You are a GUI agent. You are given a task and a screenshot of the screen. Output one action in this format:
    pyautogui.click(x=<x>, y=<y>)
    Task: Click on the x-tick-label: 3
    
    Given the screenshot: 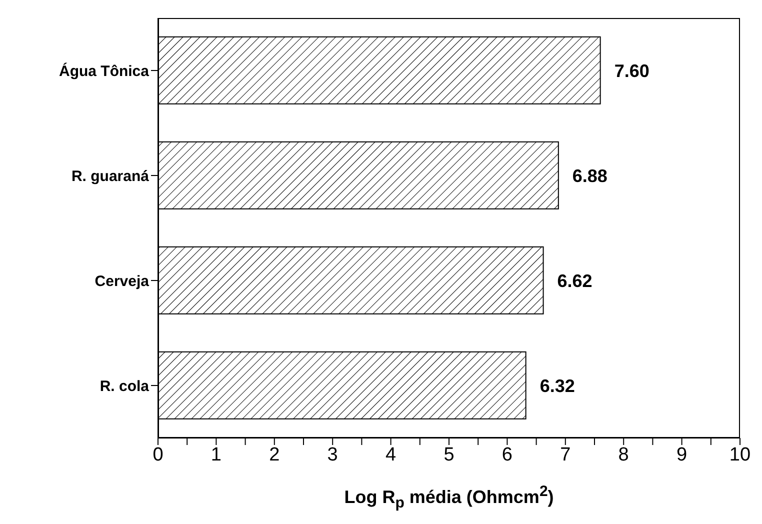 What is the action you would take?
    pyautogui.click(x=332, y=455)
    